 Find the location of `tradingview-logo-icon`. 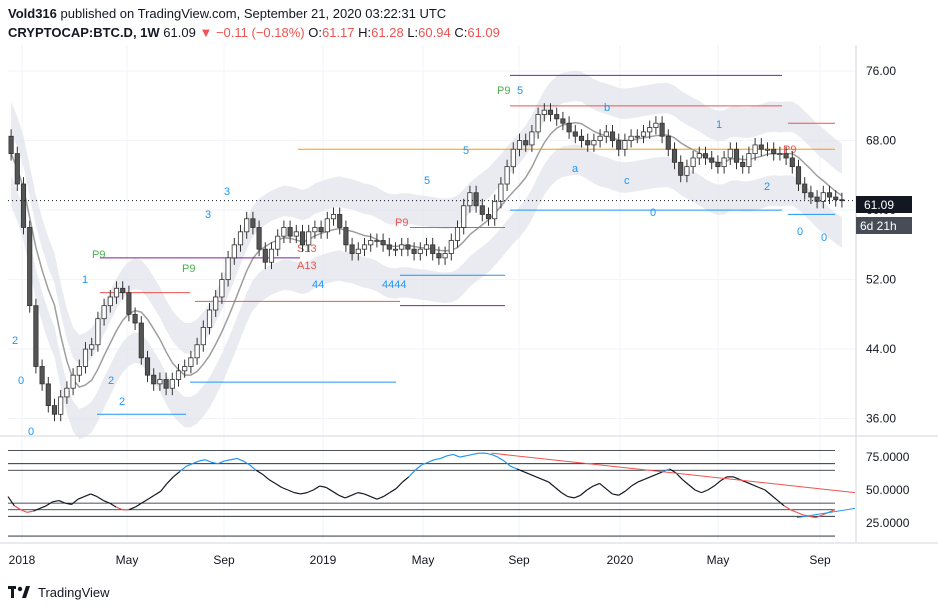

tradingview-logo-icon is located at coordinates (19, 592).